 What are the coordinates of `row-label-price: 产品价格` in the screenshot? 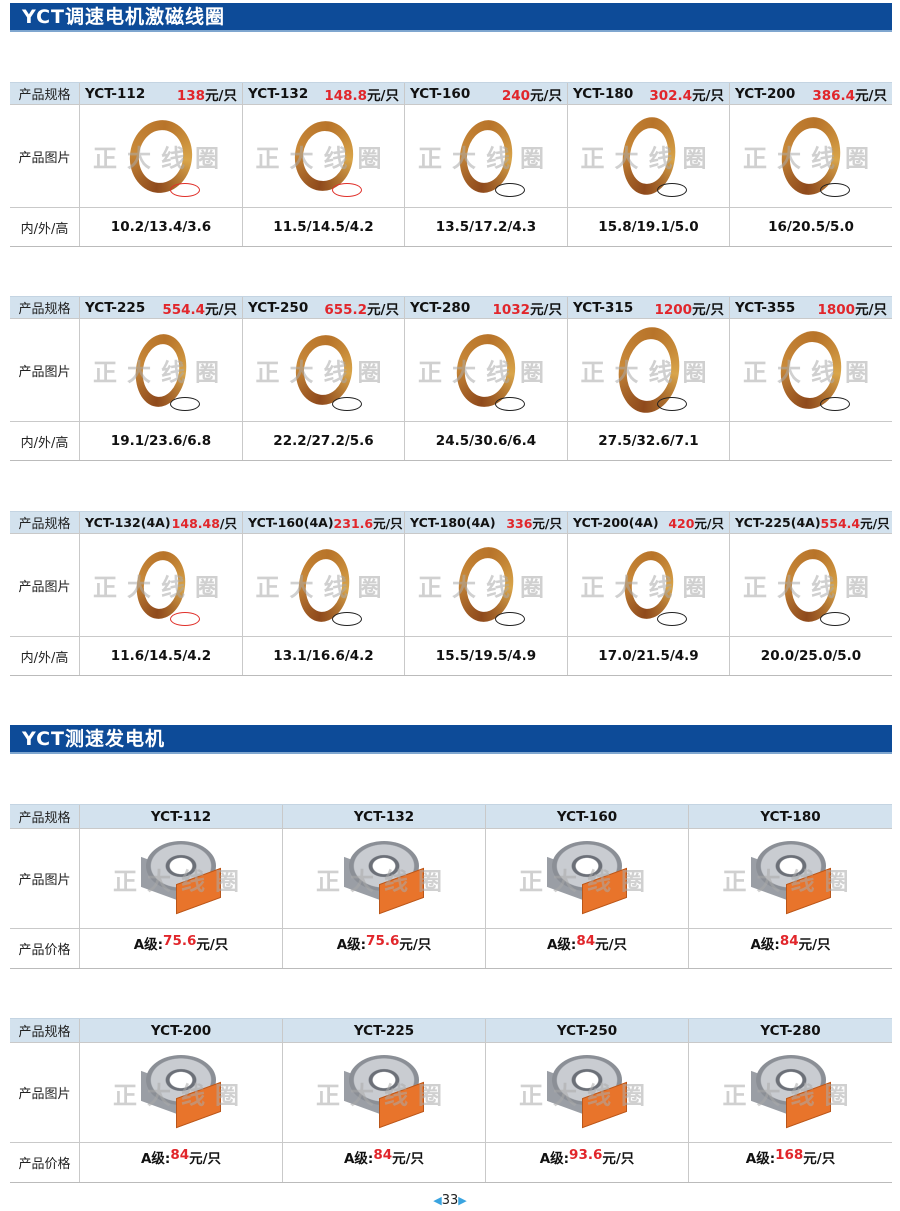 It's located at (44, 1164).